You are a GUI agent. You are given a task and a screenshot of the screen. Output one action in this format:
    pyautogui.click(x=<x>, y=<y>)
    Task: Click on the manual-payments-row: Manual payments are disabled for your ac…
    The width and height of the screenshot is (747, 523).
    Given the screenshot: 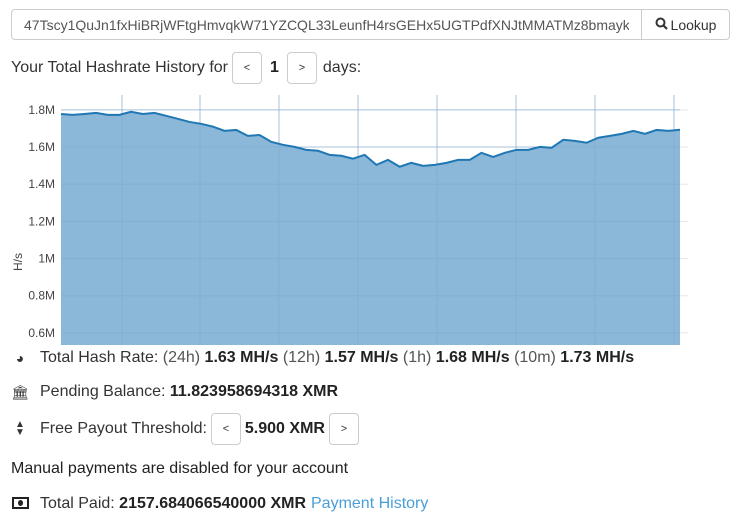 What is the action you would take?
    pyautogui.click(x=179, y=469)
    